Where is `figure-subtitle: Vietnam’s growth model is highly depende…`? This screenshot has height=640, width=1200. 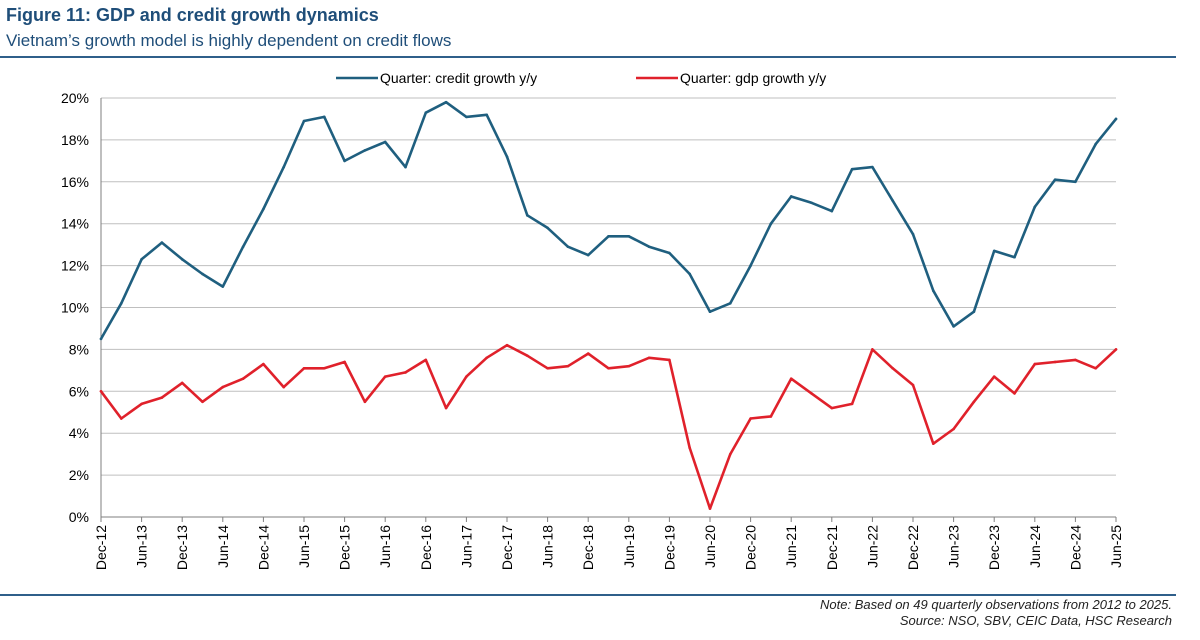
figure-subtitle: Vietnam’s growth model is highly depende… is located at coordinates (229, 40).